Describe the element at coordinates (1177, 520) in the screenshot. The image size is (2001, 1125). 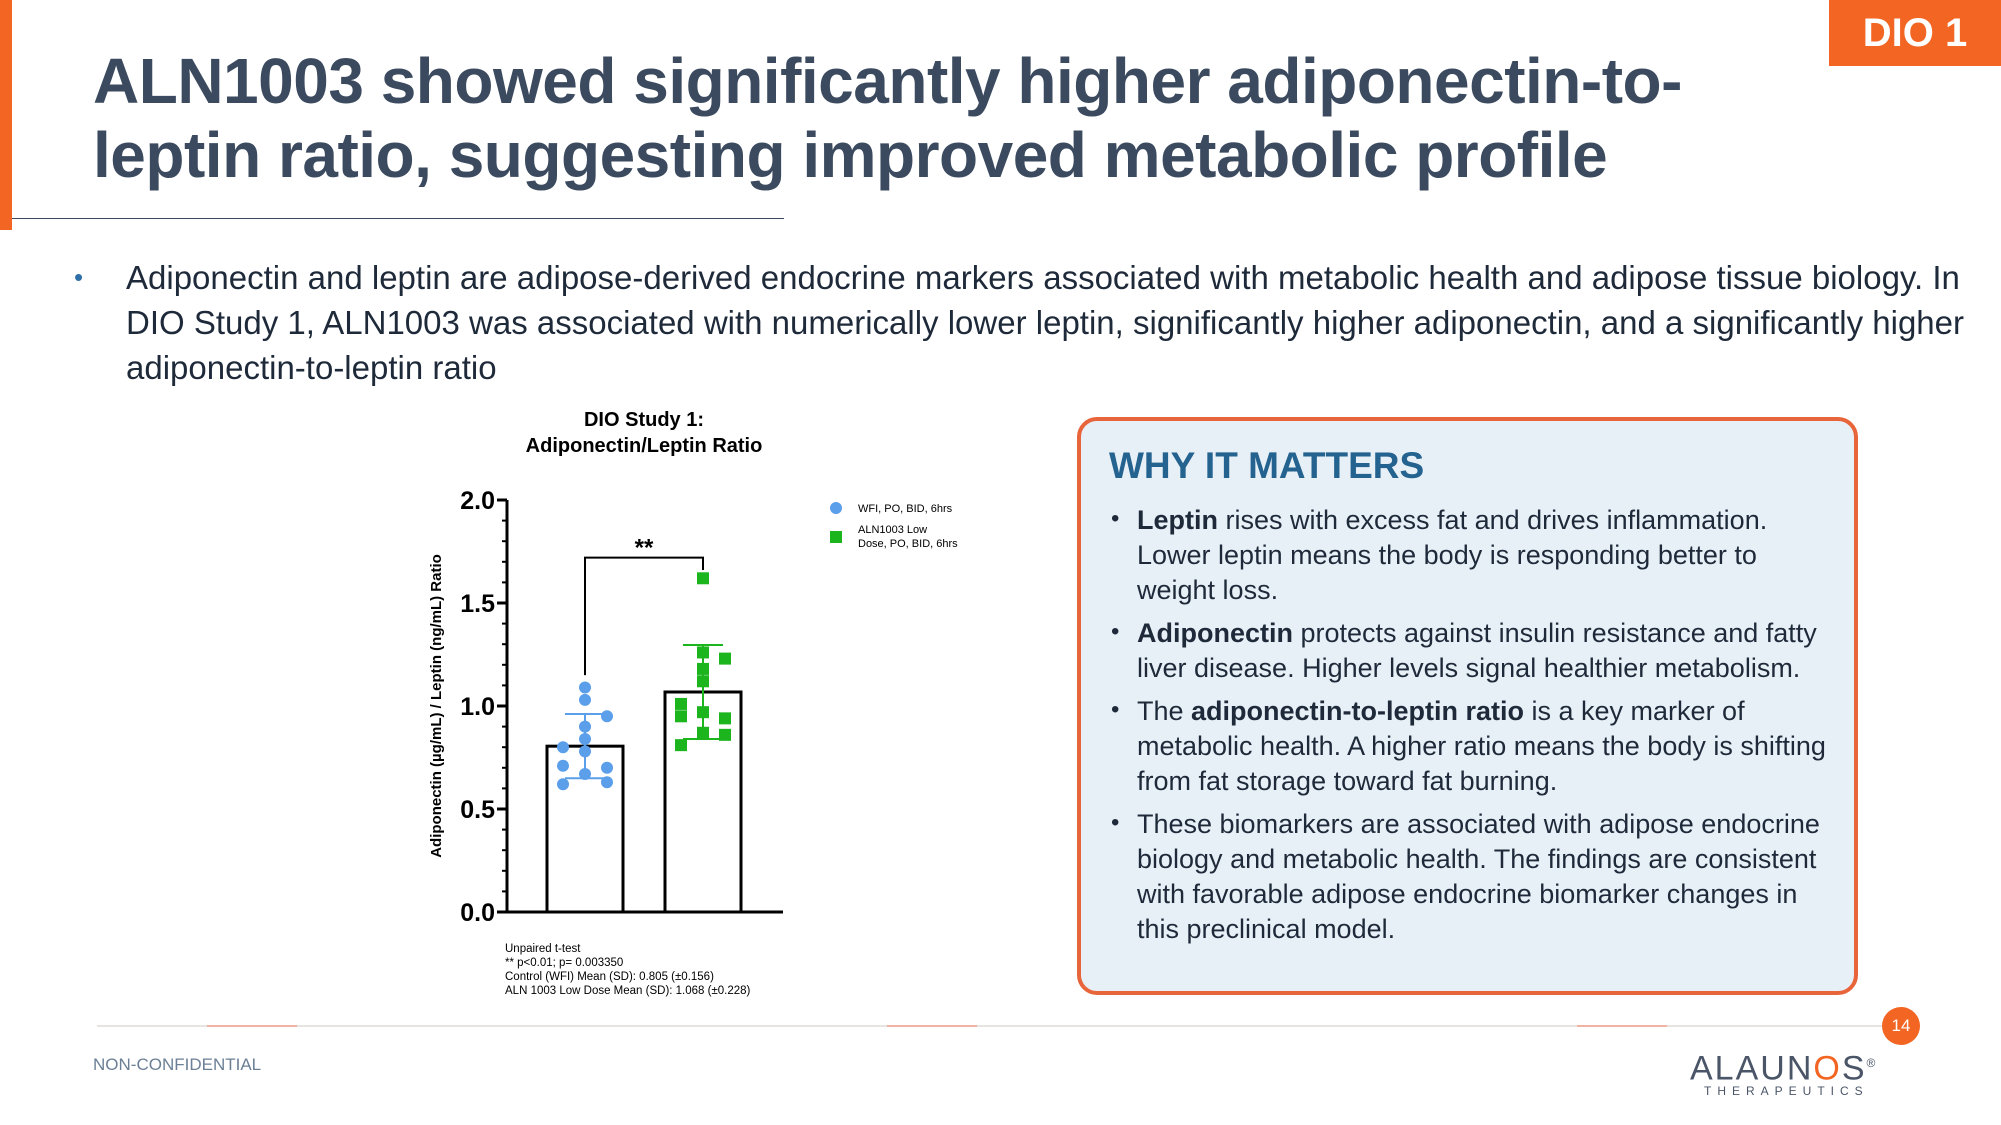
I see `why-item-bold: Leptin` at that location.